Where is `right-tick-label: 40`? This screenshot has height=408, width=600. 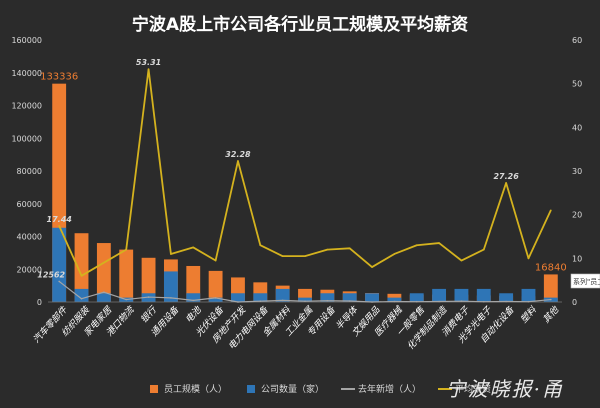
right-tick-label: 40 is located at coordinates (577, 127).